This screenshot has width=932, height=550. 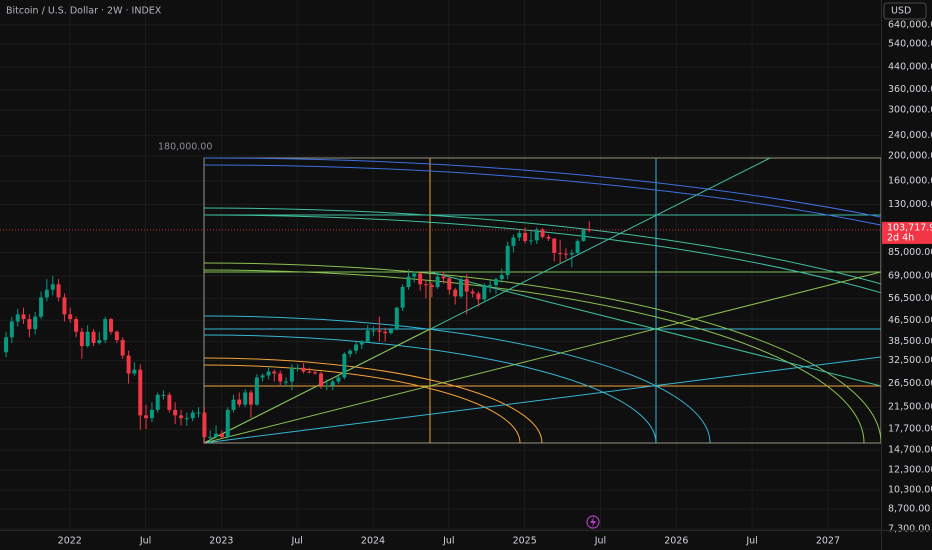 I want to click on y-tick-label: 14,700.00, so click(x=910, y=450).